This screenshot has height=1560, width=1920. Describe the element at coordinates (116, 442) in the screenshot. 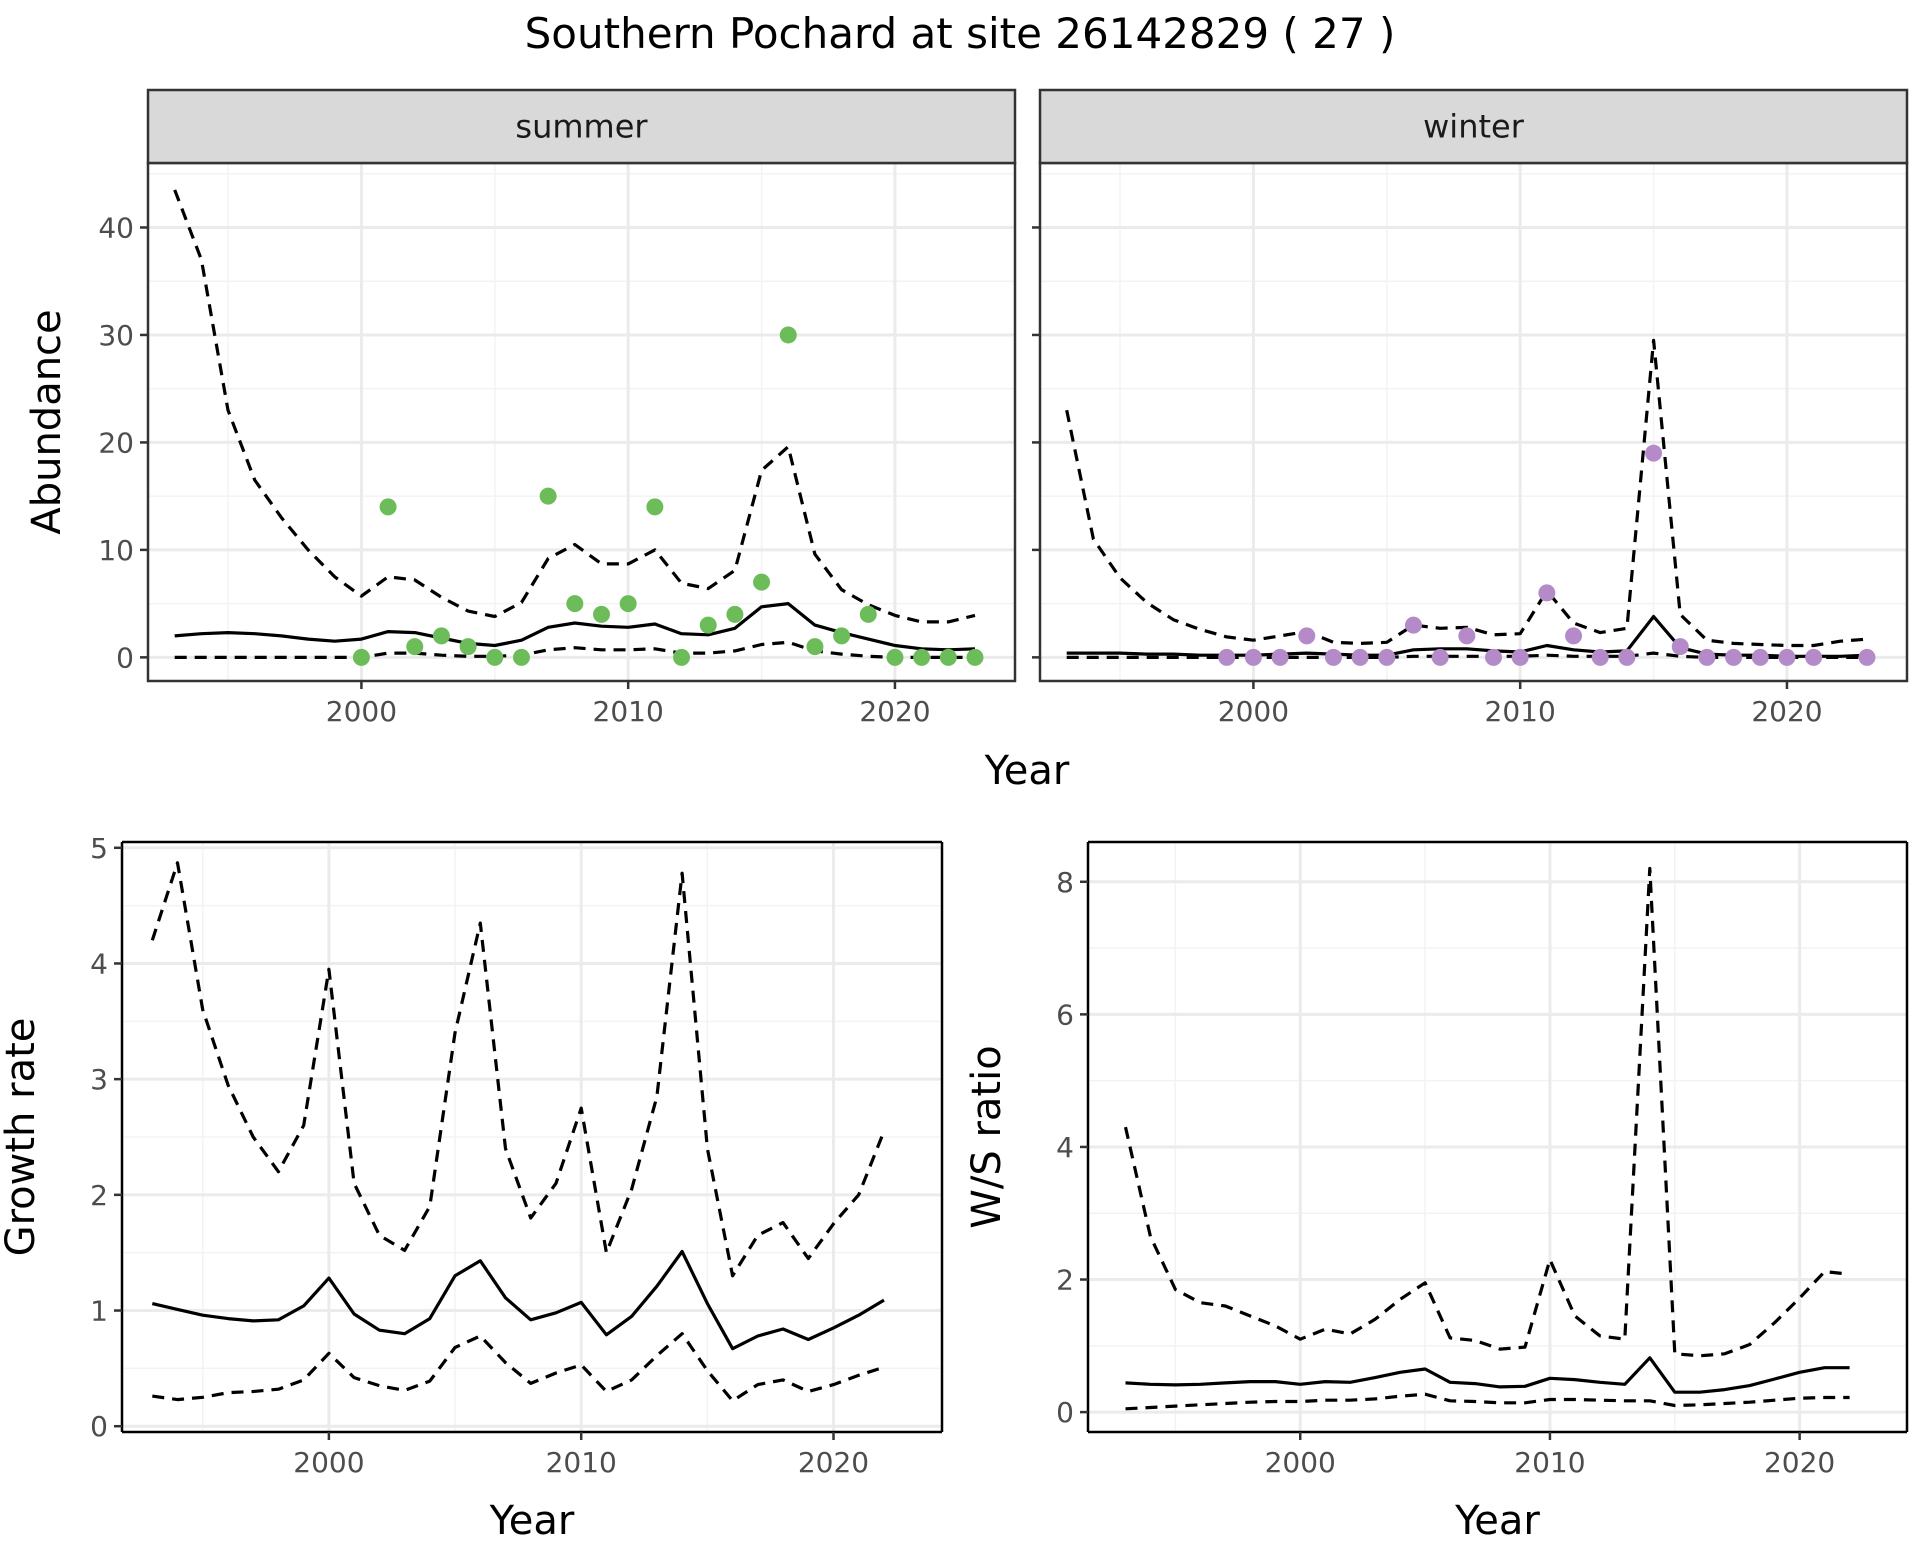

I see `y-tick-label: 20` at that location.